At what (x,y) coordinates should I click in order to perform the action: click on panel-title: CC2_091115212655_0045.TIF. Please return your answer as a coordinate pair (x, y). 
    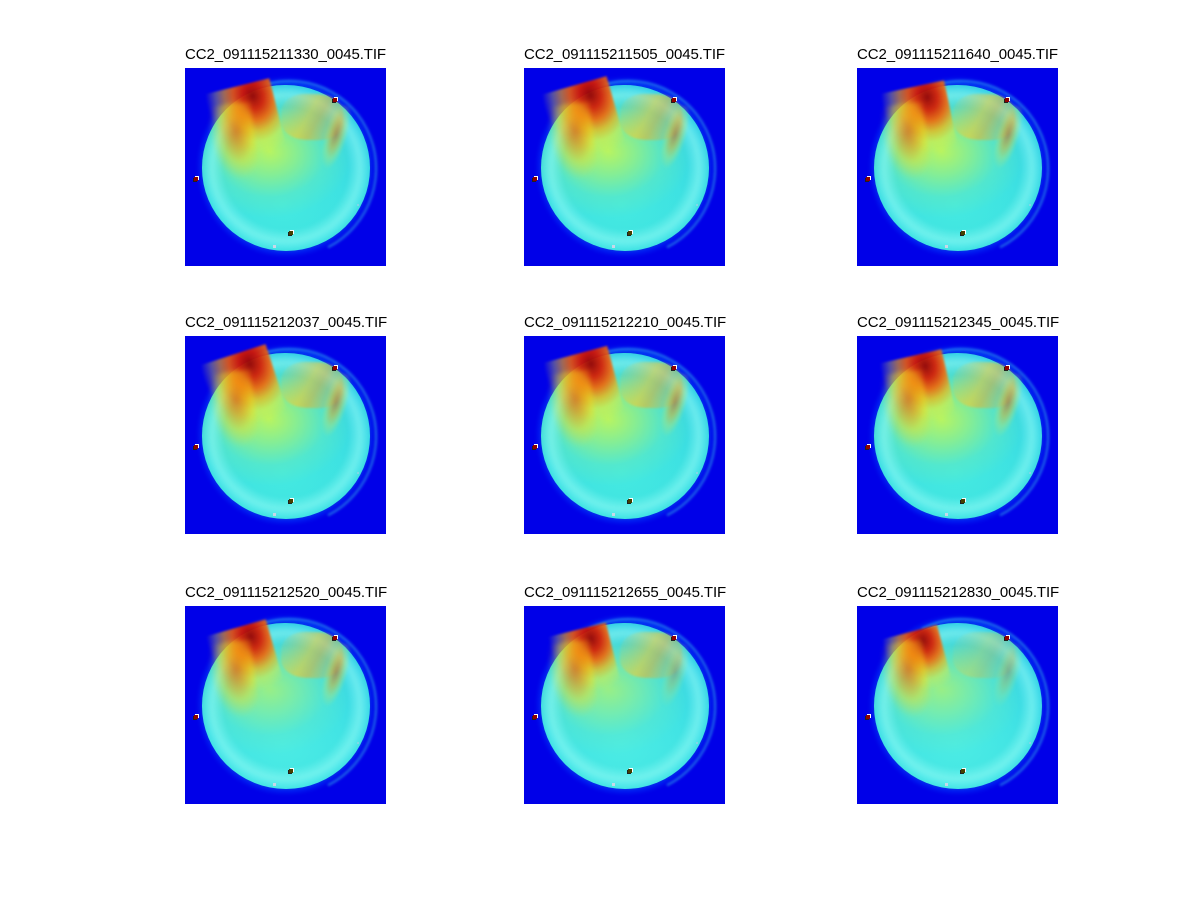
    Looking at the image, I should click on (625, 592).